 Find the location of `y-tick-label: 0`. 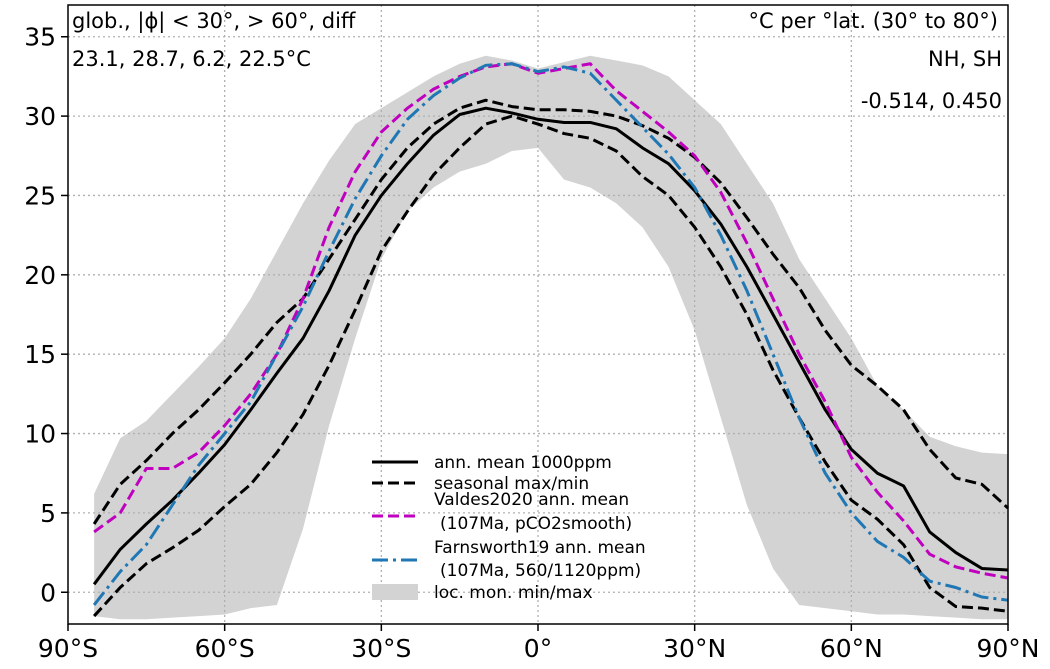

y-tick-label: 0 is located at coordinates (48, 592).